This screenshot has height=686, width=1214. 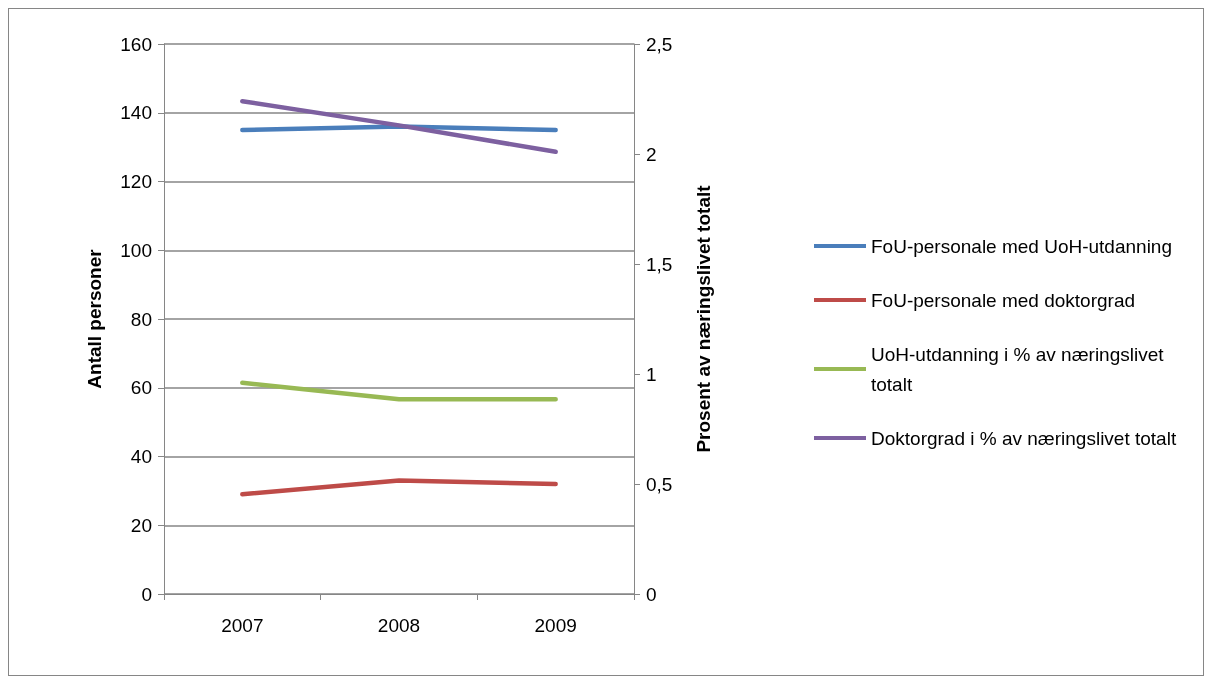 What do you see at coordinates (1024, 438) in the screenshot?
I see `legend-label: Doktorgrad i % av næringslivet totalt` at bounding box center [1024, 438].